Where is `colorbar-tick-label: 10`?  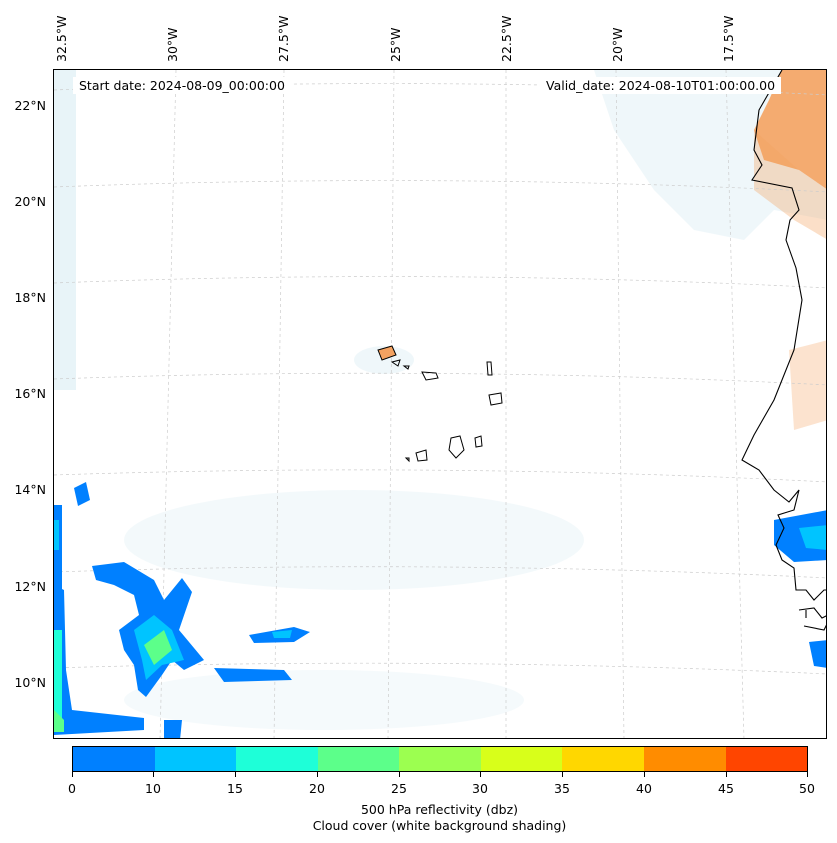
colorbar-tick-label: 10 is located at coordinates (153, 788).